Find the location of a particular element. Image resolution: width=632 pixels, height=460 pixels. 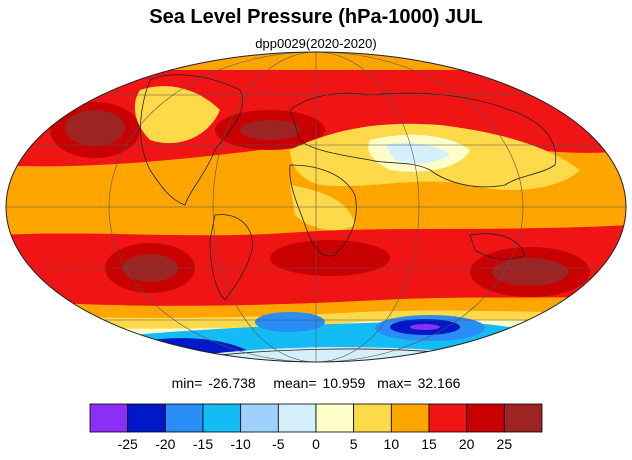

min-value: -26.738 is located at coordinates (232, 383).